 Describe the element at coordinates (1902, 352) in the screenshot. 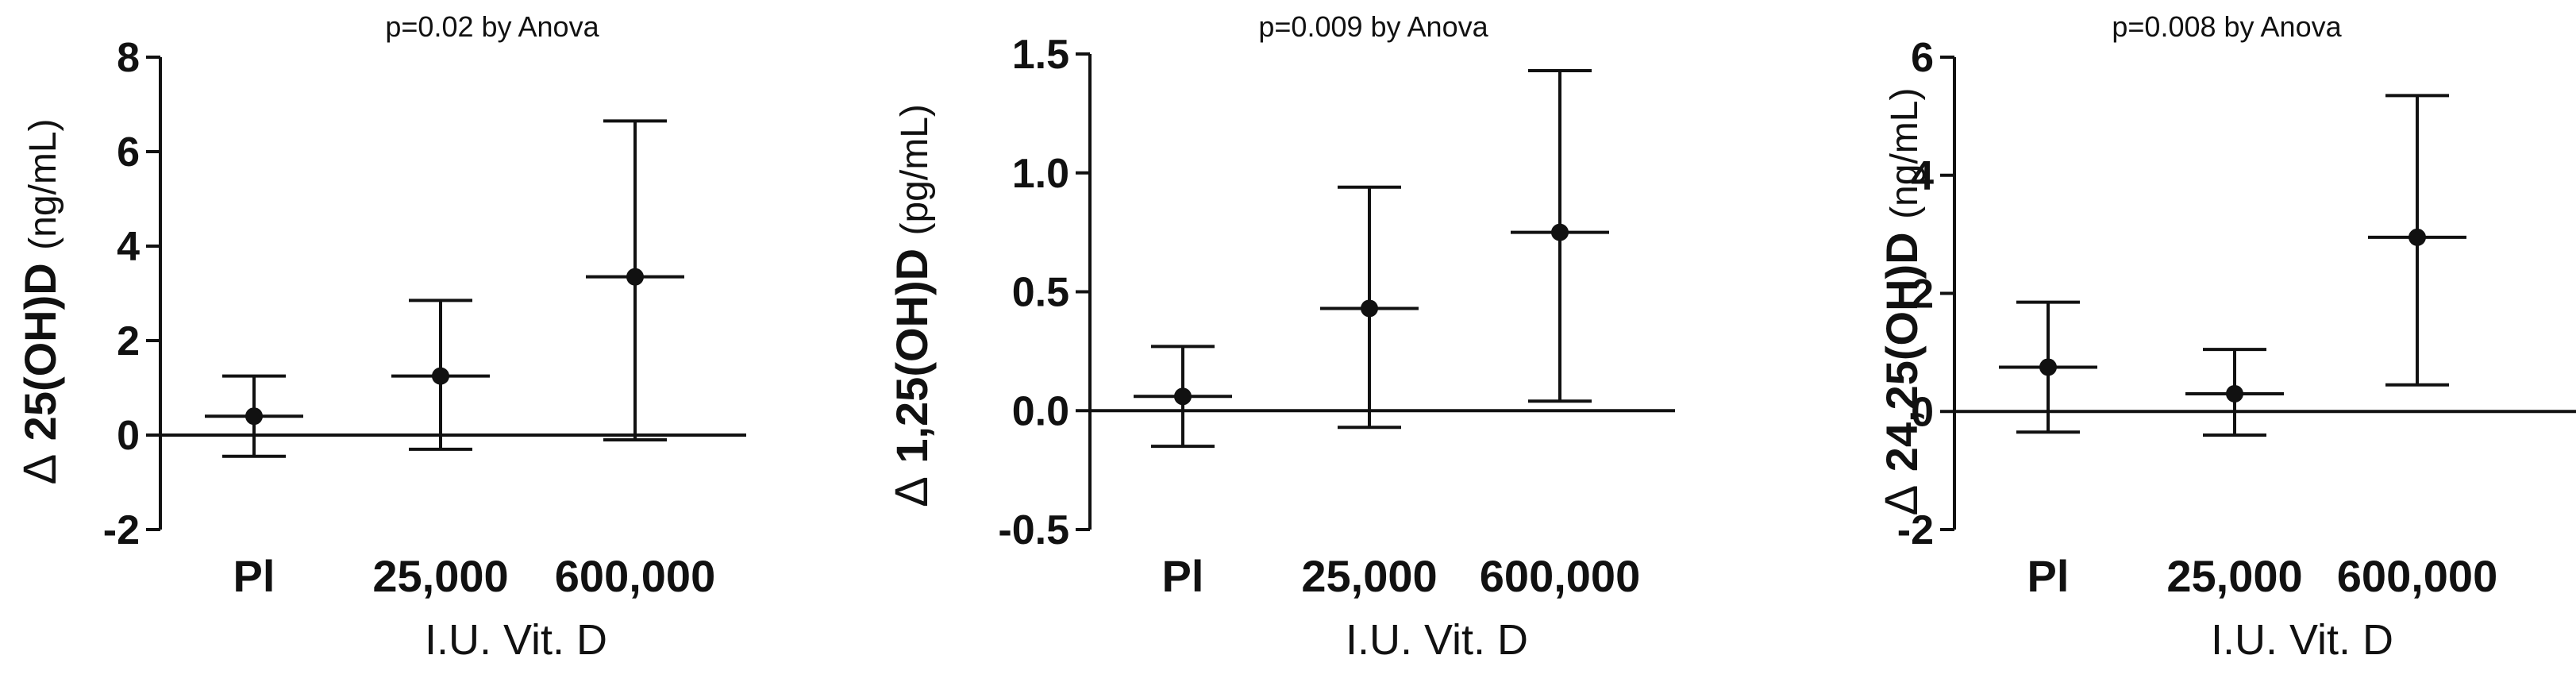

I see `y-label-analyte: 24,25(OH)D` at that location.